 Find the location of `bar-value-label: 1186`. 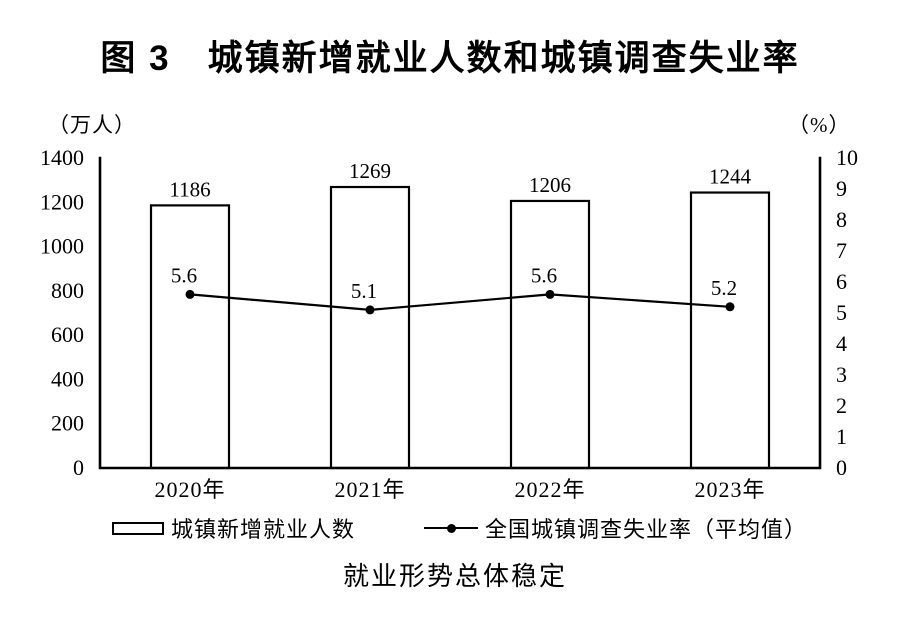

bar-value-label: 1186 is located at coordinates (189, 189).